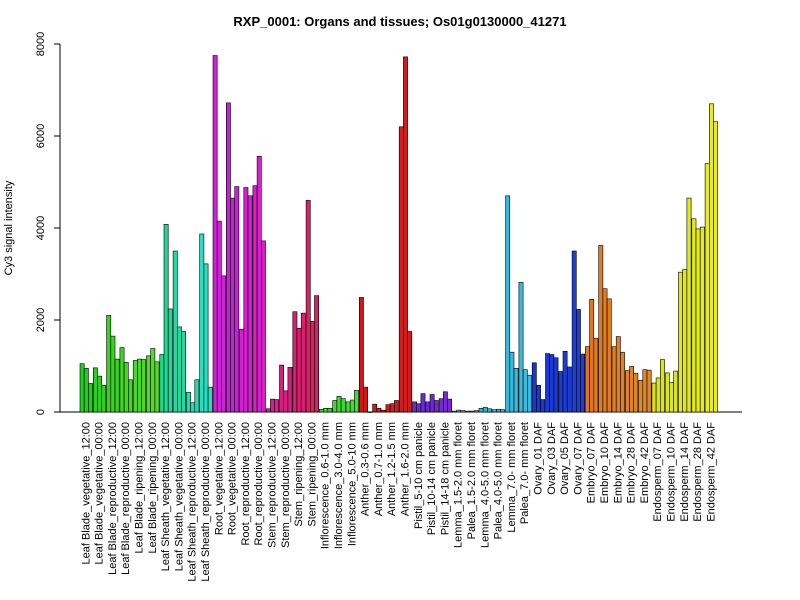 The image size is (800, 600). I want to click on x-tick-label: Leaf Sheath_reproductive_12:00, so click(193, 502).